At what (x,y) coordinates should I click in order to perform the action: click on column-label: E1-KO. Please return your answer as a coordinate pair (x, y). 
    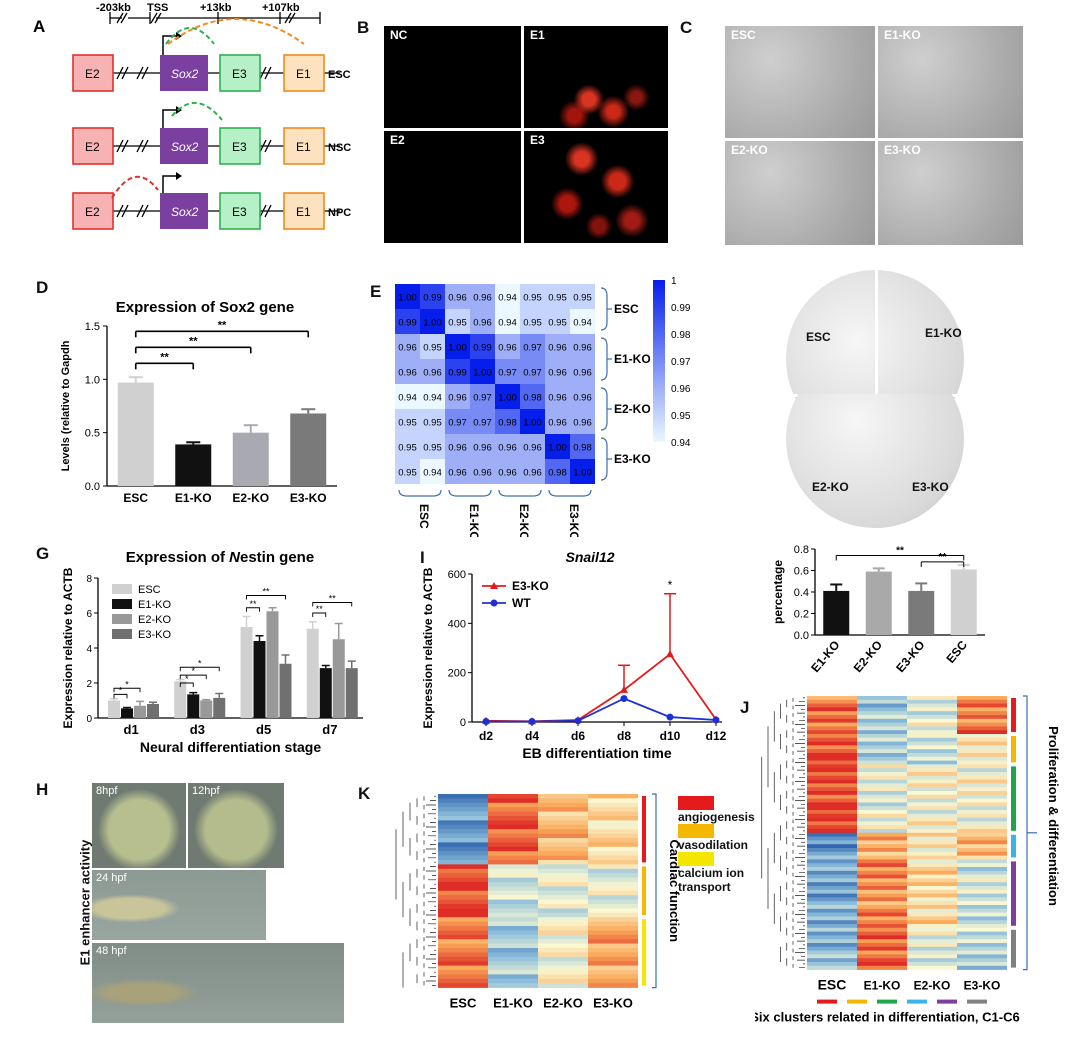
    Looking at the image, I should click on (474, 520).